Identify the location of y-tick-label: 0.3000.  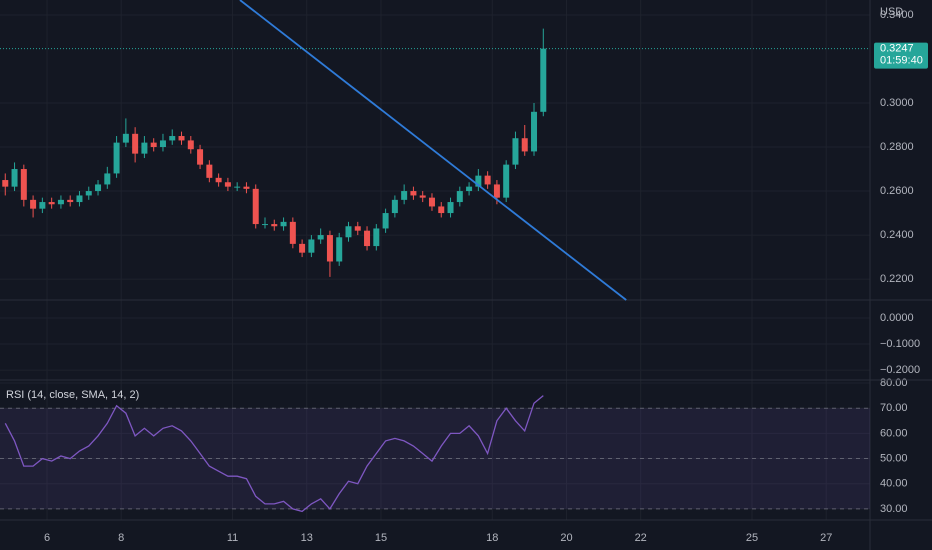
(897, 103).